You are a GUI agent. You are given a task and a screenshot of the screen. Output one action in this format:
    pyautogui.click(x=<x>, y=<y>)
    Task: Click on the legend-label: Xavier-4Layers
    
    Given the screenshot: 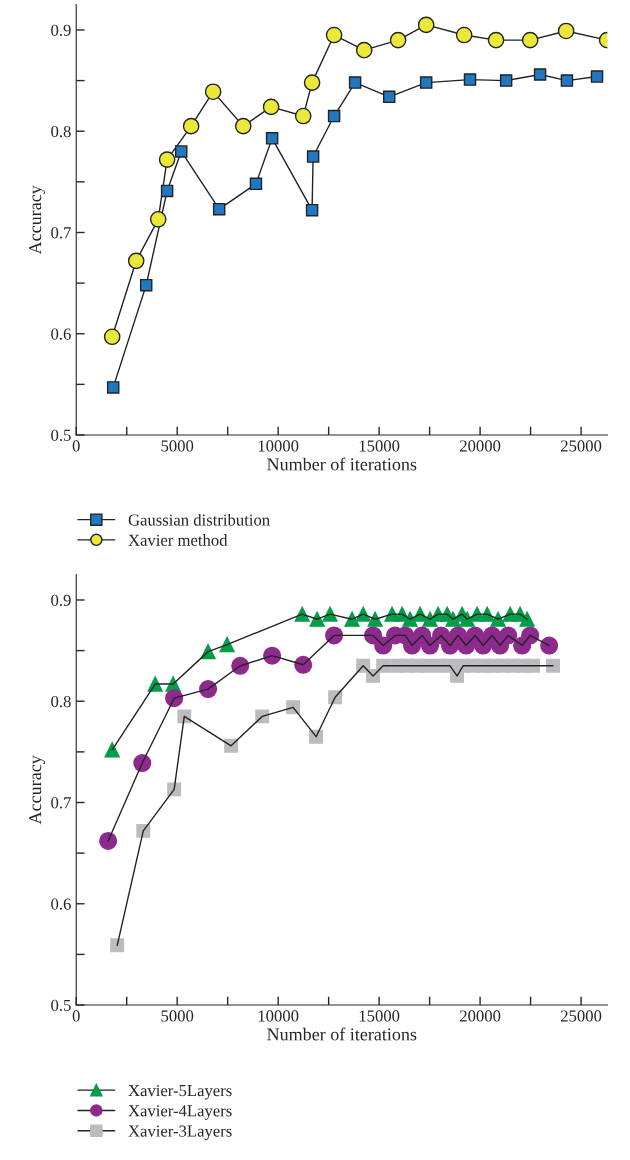 What is the action you would take?
    pyautogui.click(x=180, y=1112)
    